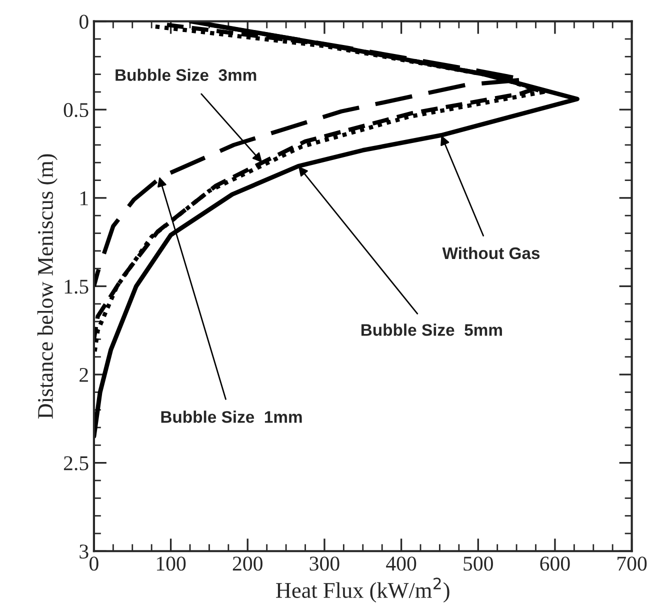 This screenshot has width=648, height=609. What do you see at coordinates (171, 563) in the screenshot?
I see `x-tick-label: 100` at bounding box center [171, 563].